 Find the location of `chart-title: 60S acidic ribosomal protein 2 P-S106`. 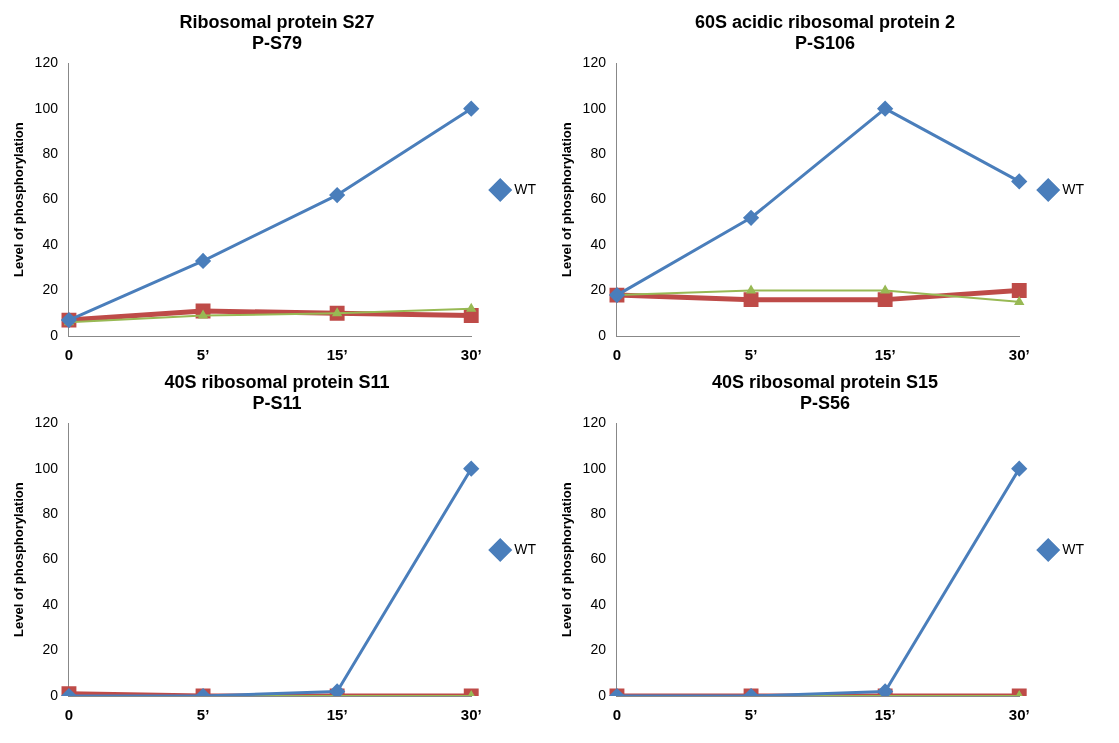

chart-title: 60S acidic ribosomal protein 2 P-S106 is located at coordinates (825, 32).